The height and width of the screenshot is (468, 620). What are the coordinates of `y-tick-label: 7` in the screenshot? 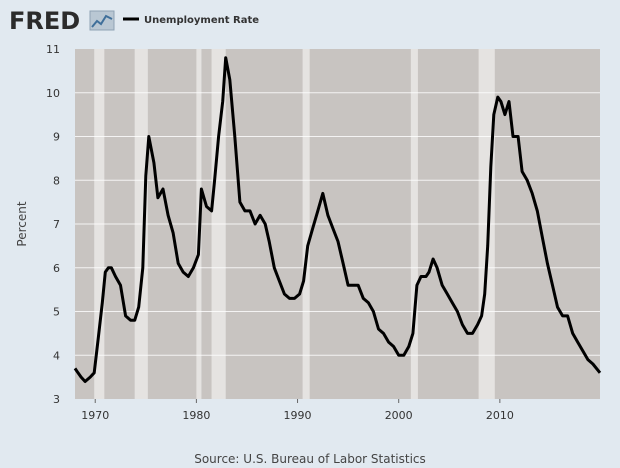 It's located at (56, 224).